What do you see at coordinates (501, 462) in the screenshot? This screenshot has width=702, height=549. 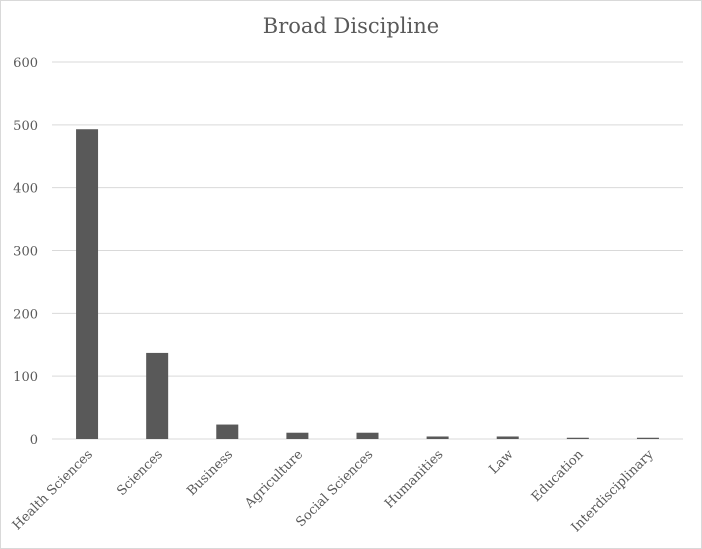 I see `x-tick-label: Law` at bounding box center [501, 462].